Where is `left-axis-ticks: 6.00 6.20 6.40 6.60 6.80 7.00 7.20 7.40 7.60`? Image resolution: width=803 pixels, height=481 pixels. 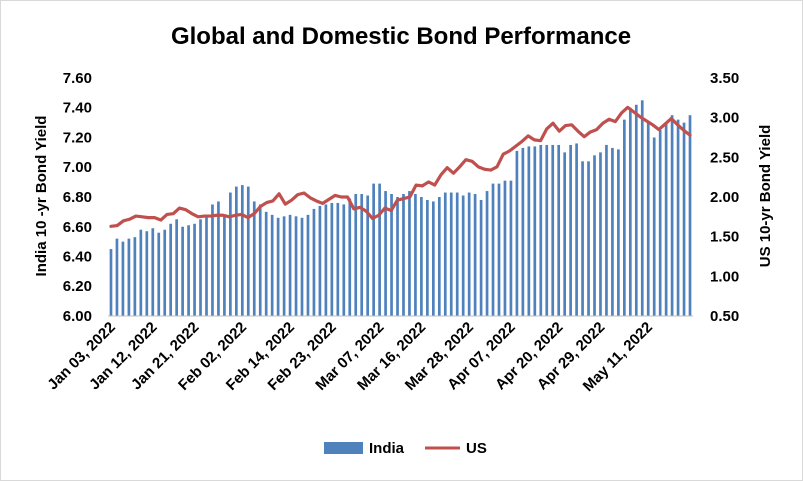
left-axis-ticks: 6.00 6.20 6.40 6.60 6.80 7.00 7.20 7.40 7.60 is located at coordinates (77, 197).